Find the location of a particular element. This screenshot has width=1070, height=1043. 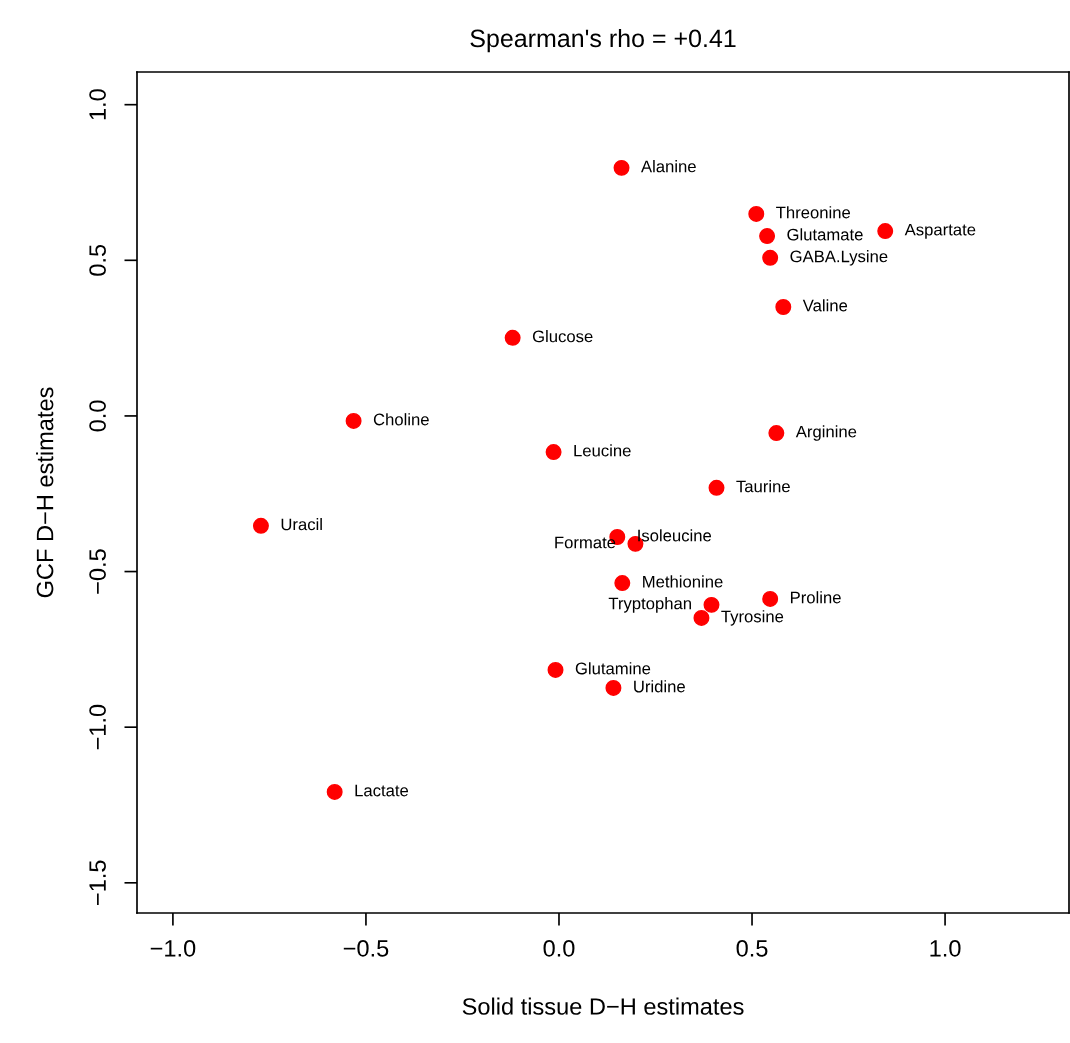

annotation: Threonine is located at coordinates (813, 212).